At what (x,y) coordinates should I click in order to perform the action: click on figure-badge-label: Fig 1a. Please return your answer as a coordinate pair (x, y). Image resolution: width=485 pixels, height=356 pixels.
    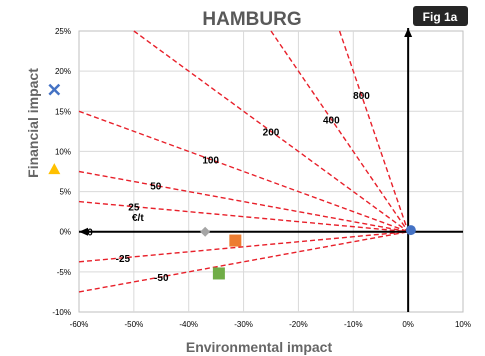
    Looking at the image, I should click on (440, 17).